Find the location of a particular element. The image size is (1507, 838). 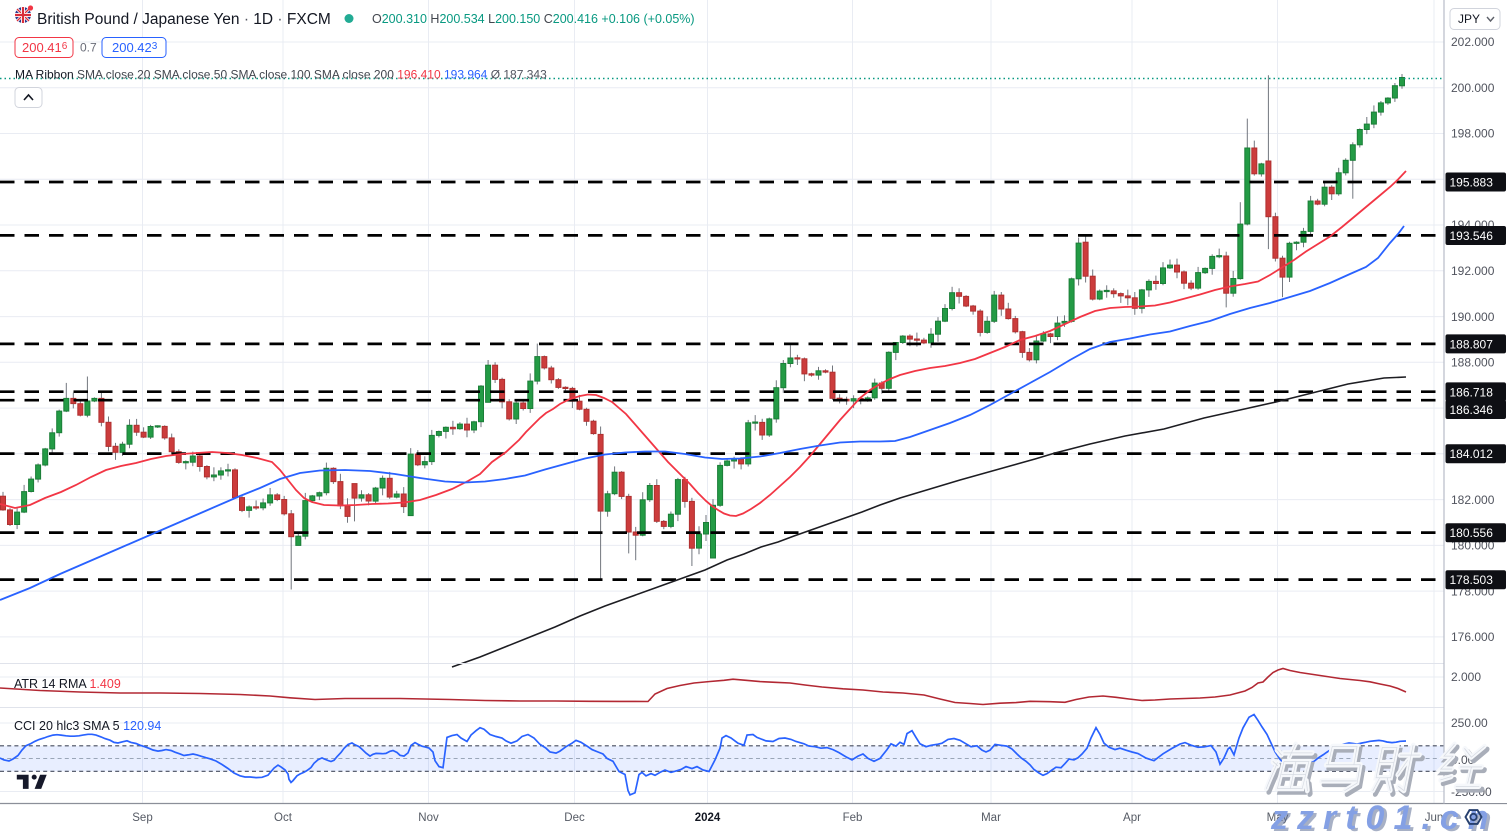

svg-text: 186.346 is located at coordinates (1472, 410).